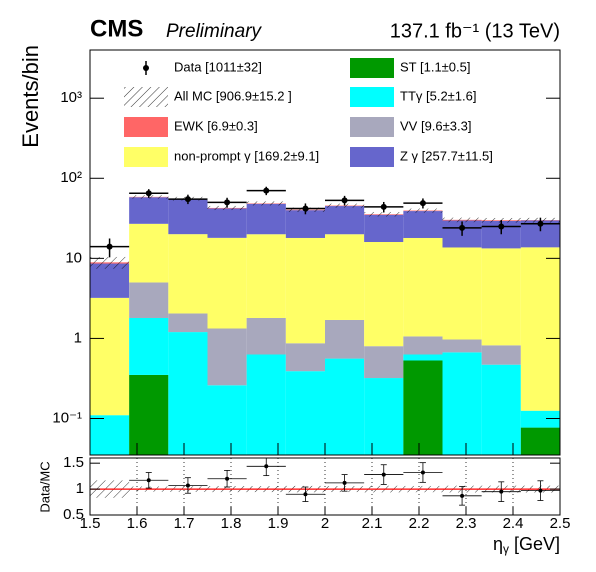 The width and height of the screenshot is (596, 572). What do you see at coordinates (475, 31) in the screenshot?
I see `lumi-label: 137.1 fb⁻¹ (13 TeV)` at bounding box center [475, 31].